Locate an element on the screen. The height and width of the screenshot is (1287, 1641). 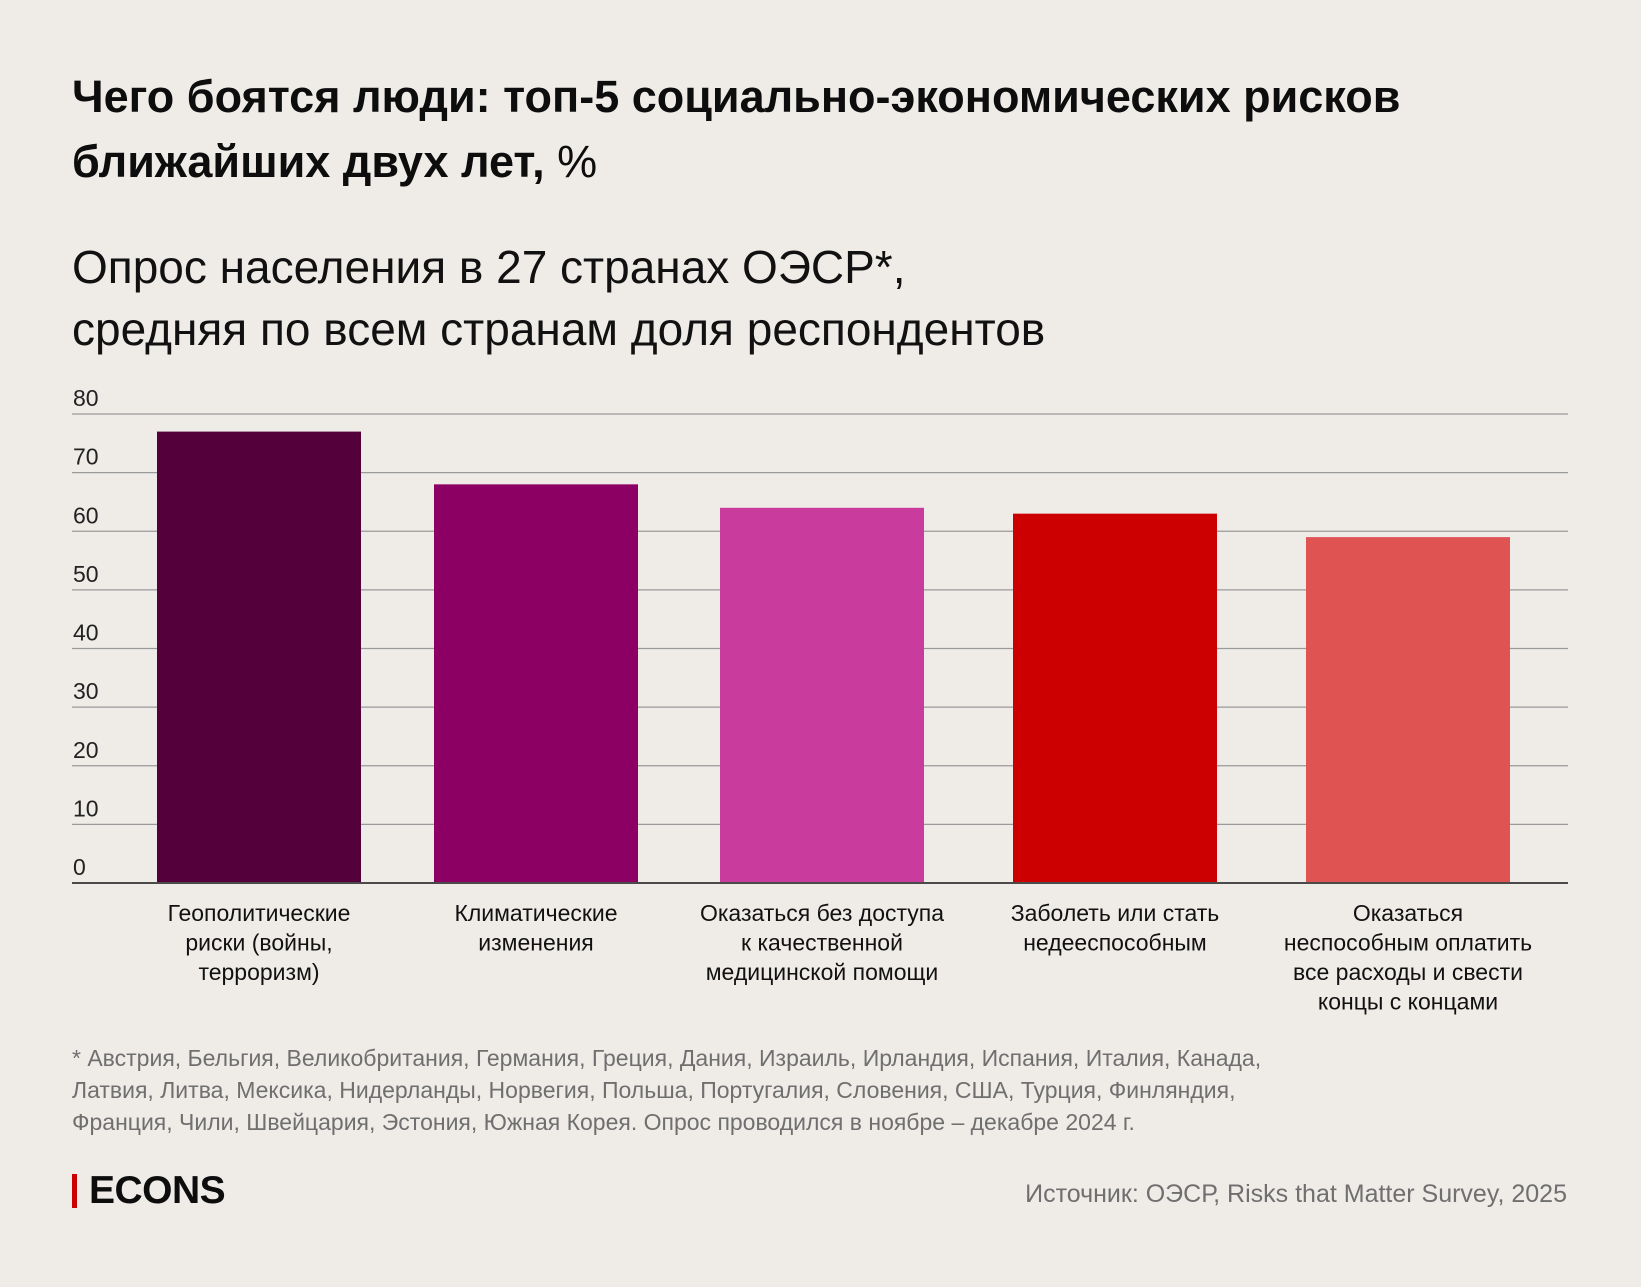
y-tick-label-60: 60 is located at coordinates (86, 515).